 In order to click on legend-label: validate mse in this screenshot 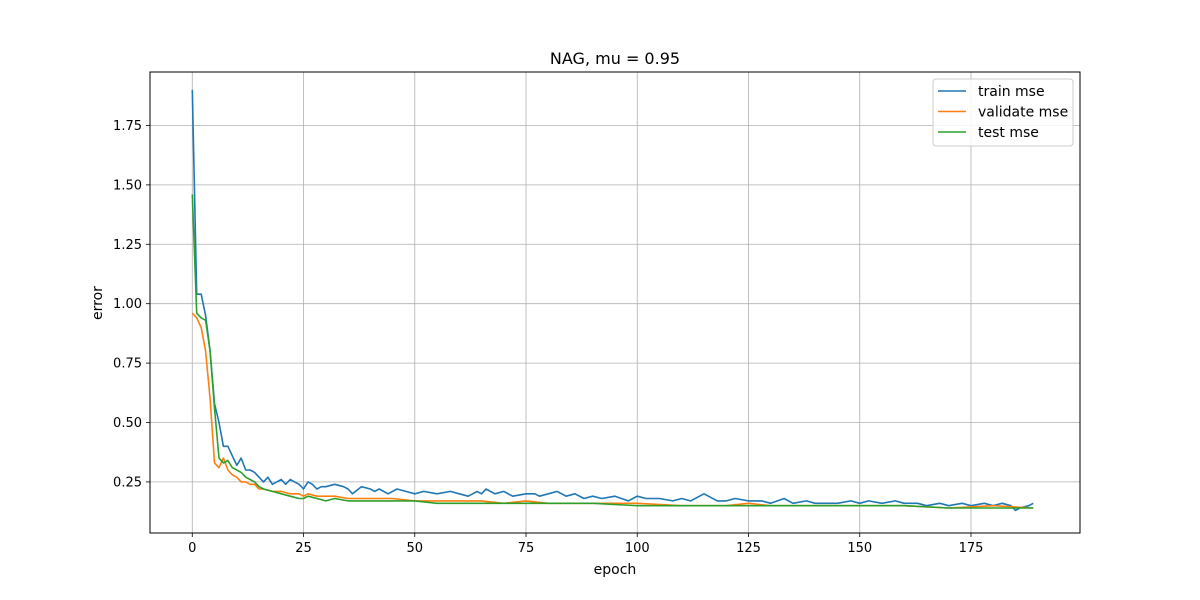, I will do `click(1023, 113)`.